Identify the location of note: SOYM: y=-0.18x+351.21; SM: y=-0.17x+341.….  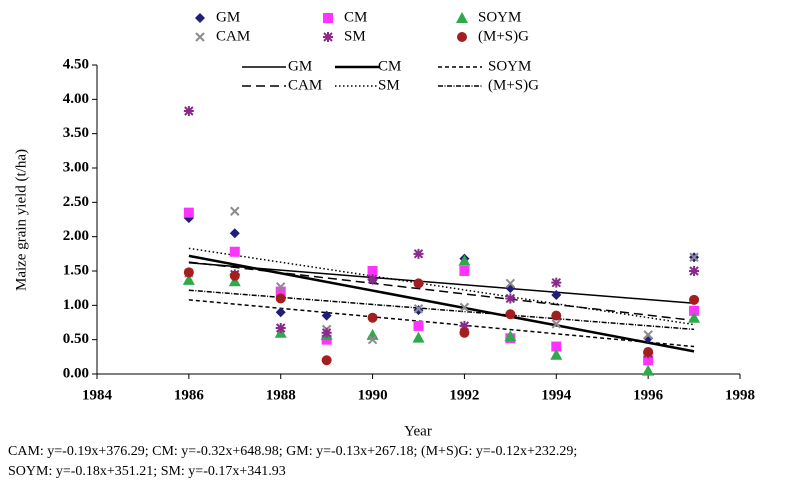
(147, 471).